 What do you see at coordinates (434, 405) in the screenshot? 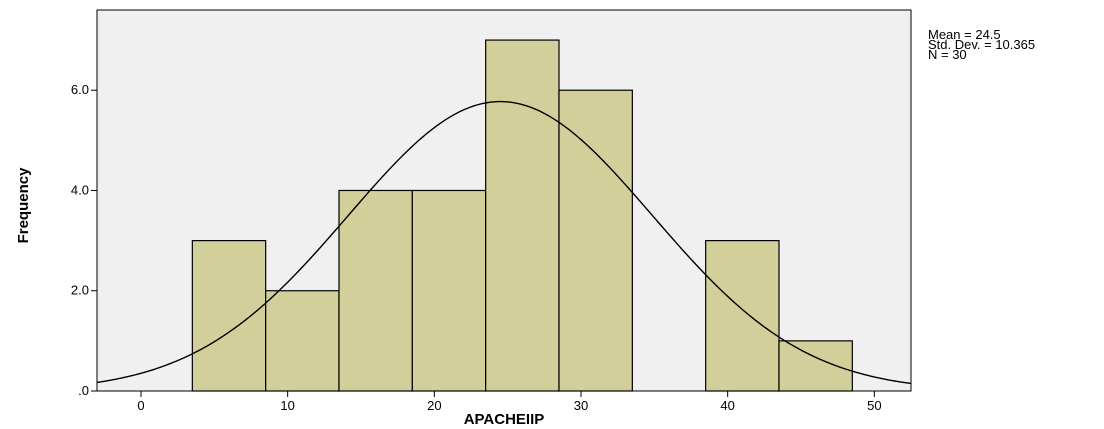
I see `x-tick-label-2: 20` at bounding box center [434, 405].